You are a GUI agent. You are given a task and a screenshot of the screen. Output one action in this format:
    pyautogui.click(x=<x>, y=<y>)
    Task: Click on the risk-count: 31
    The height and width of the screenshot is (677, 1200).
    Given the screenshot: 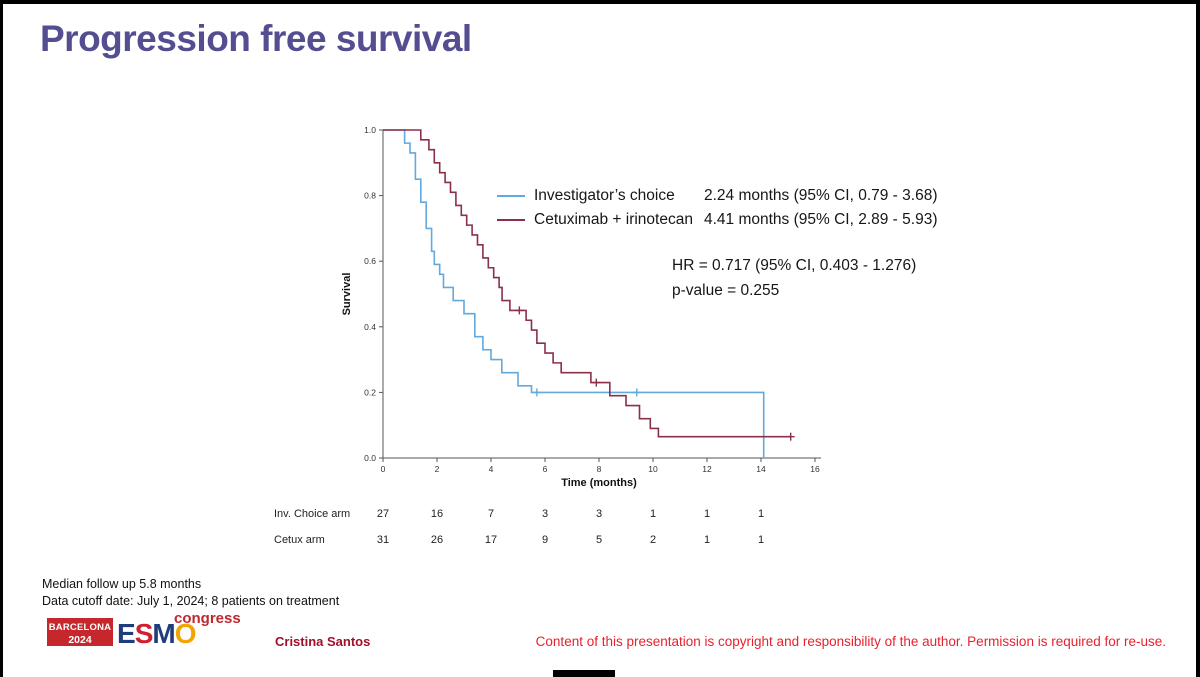 What is the action you would take?
    pyautogui.click(x=383, y=540)
    